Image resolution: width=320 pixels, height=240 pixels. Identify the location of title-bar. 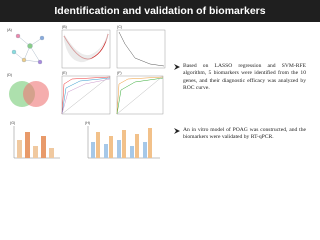
(160, 11).